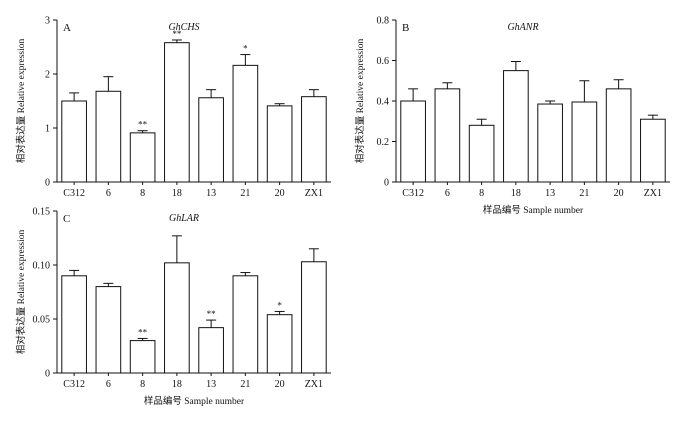 The image size is (700, 424). Describe the element at coordinates (383, 61) in the screenshot. I see `y-tick-label: 0.6` at that location.